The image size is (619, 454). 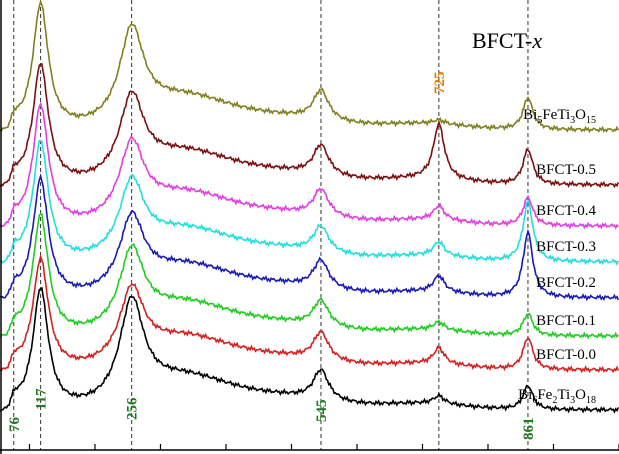 What do you see at coordinates (440, 83) in the screenshot?
I see `peak-label-725: 725` at bounding box center [440, 83].